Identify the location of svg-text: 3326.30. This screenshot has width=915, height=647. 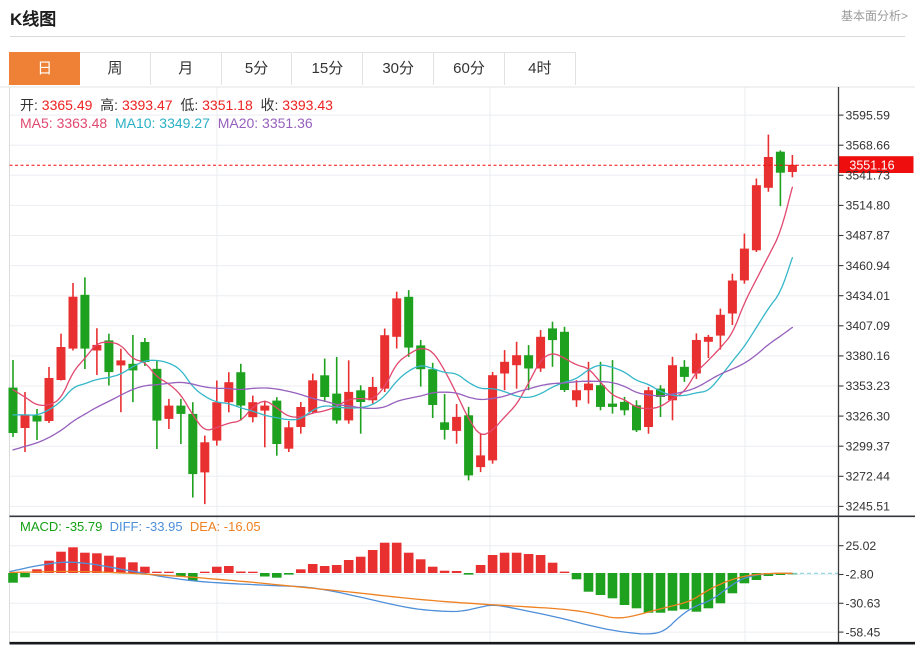
(868, 416).